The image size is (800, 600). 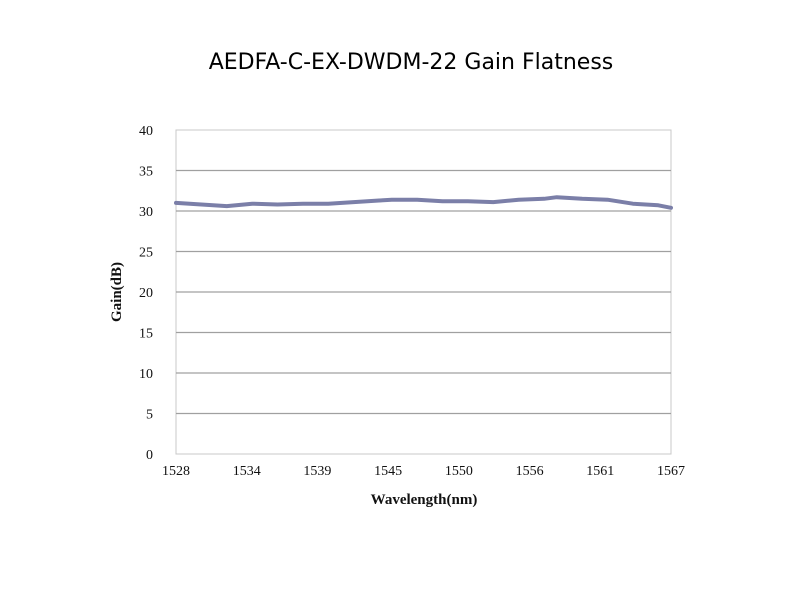 What do you see at coordinates (317, 471) in the screenshot?
I see `x-tick-label: 1539` at bounding box center [317, 471].